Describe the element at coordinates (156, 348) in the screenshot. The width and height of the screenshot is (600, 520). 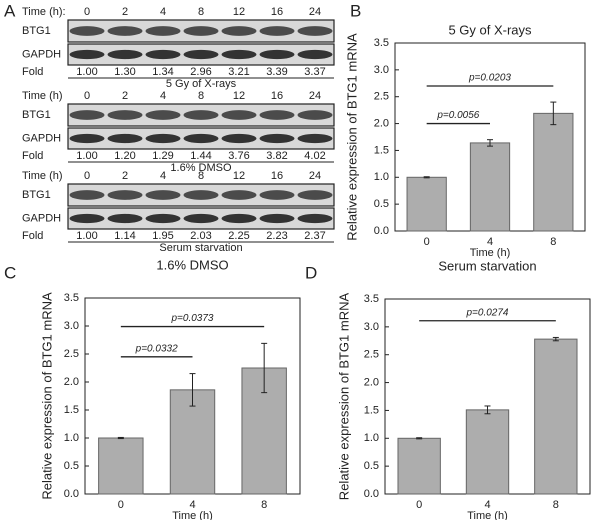
I see `p-value: p=0.0332` at that location.